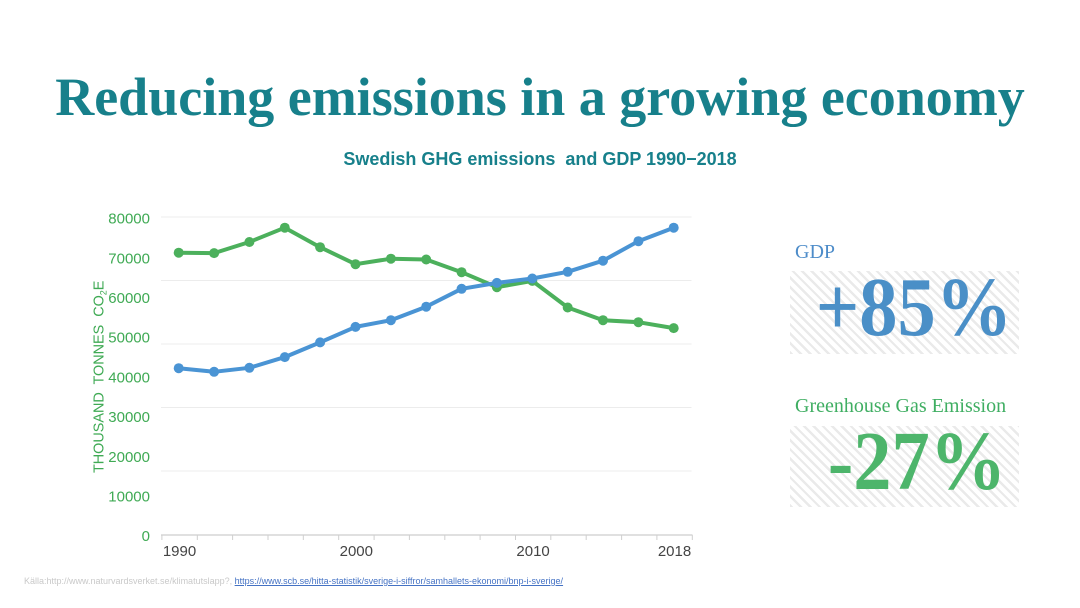  I want to click on svg-text: 2010, so click(532, 551).